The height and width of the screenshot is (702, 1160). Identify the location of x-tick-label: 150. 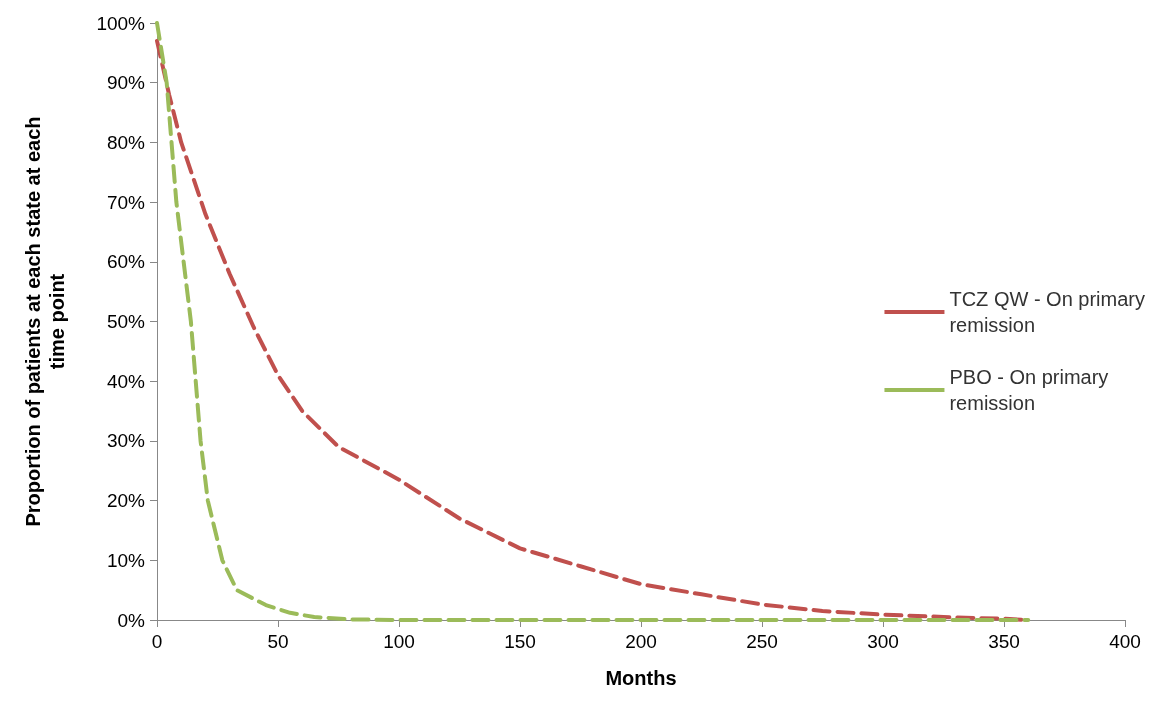
(520, 641).